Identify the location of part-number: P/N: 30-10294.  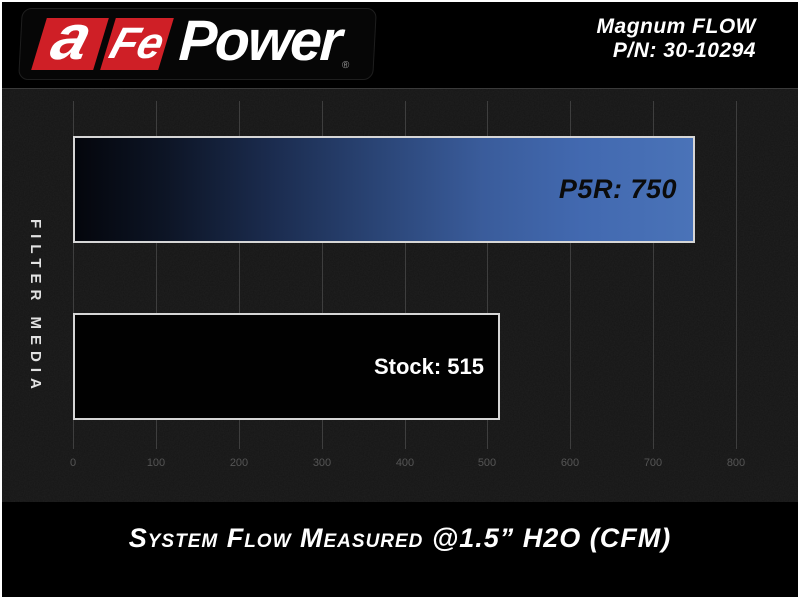
(684, 50).